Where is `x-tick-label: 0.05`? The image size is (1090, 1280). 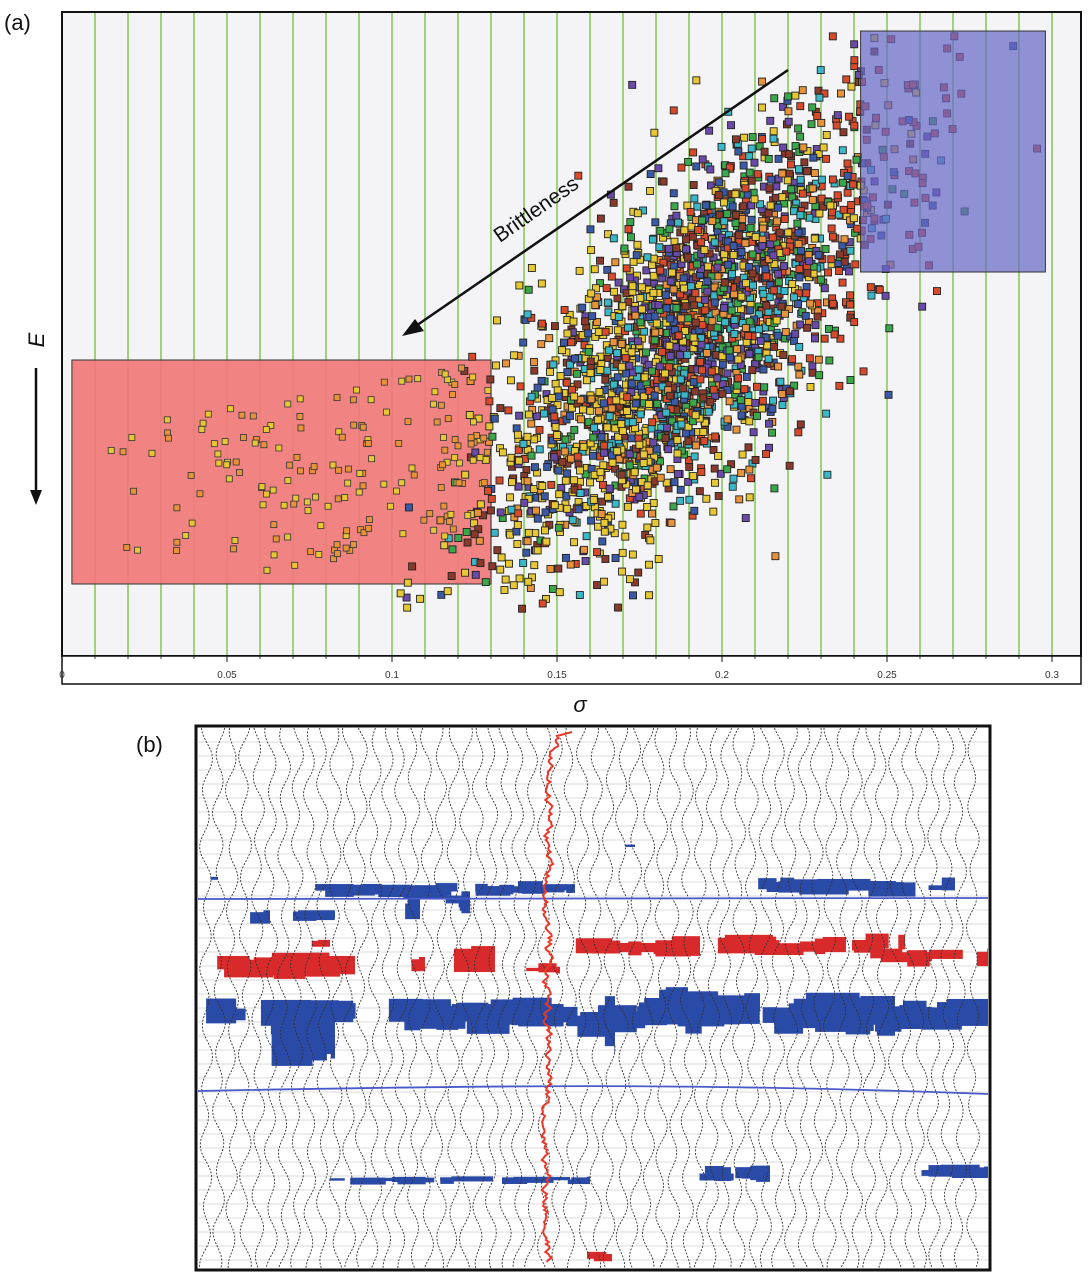 x-tick-label: 0.05 is located at coordinates (227, 675).